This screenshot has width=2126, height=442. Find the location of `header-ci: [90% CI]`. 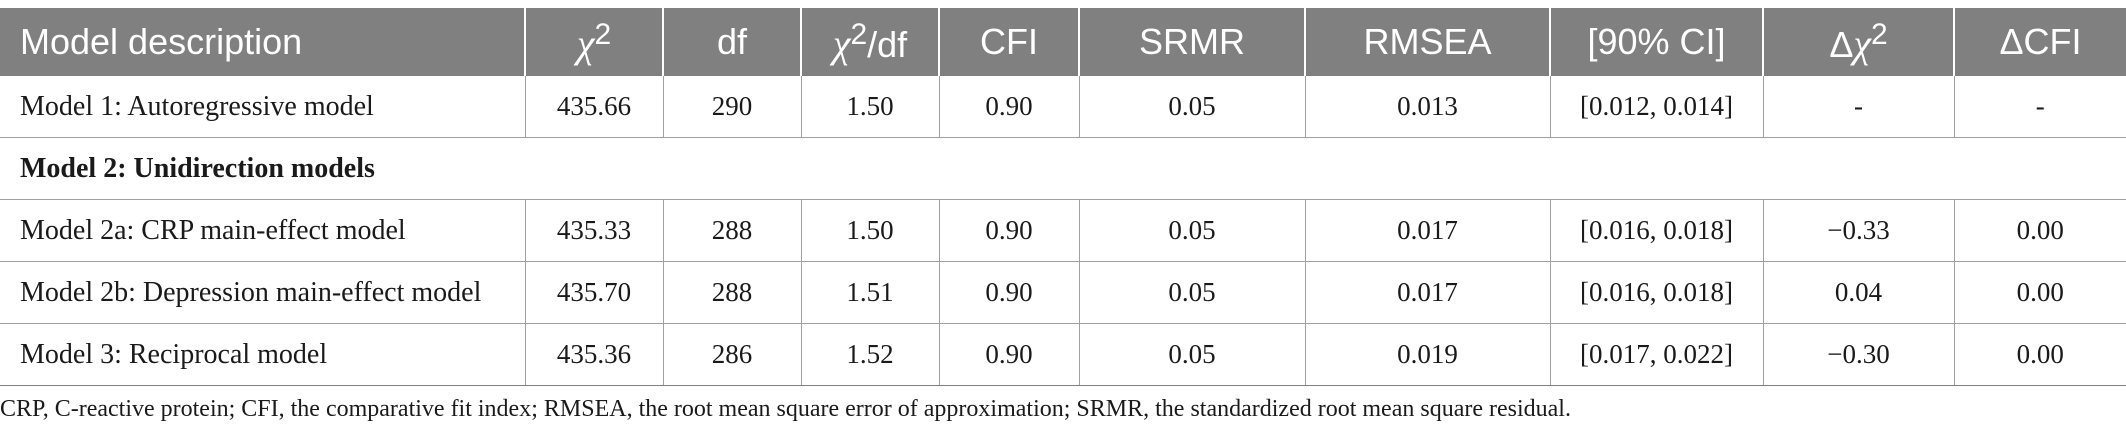

header-ci: [90% CI] is located at coordinates (1657, 42).